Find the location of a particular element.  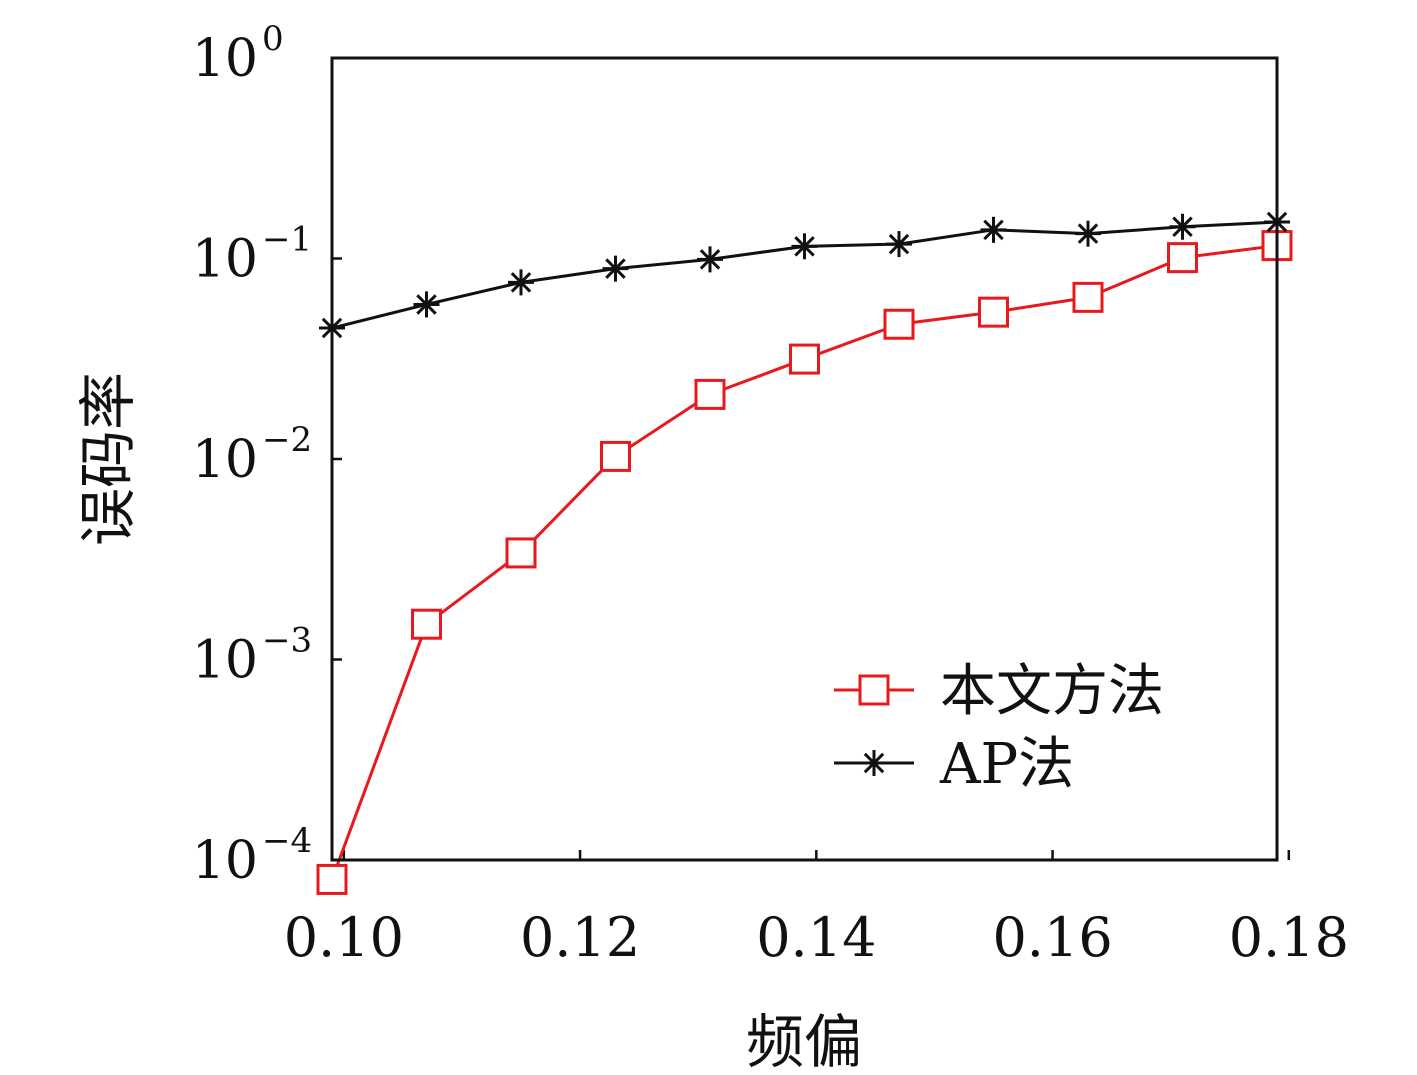

x-tick-label: 0.14 is located at coordinates (816, 937).